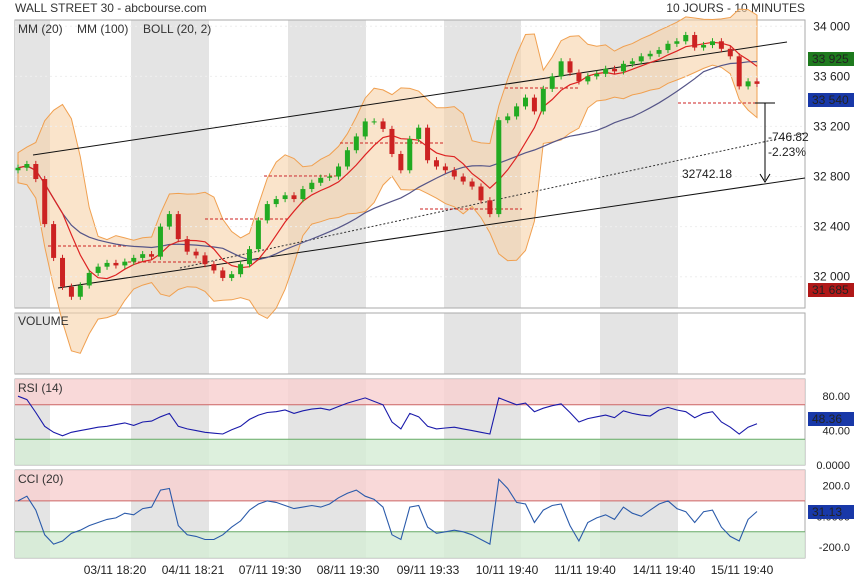 This screenshot has height=580, width=855. I want to click on rsi-zones, so click(410, 422).